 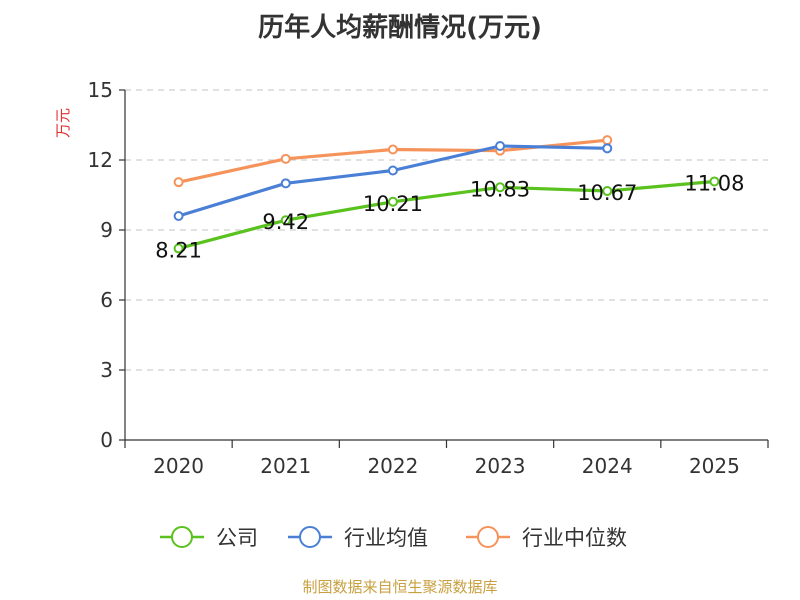 I want to click on series-0-line, so click(x=446, y=214).